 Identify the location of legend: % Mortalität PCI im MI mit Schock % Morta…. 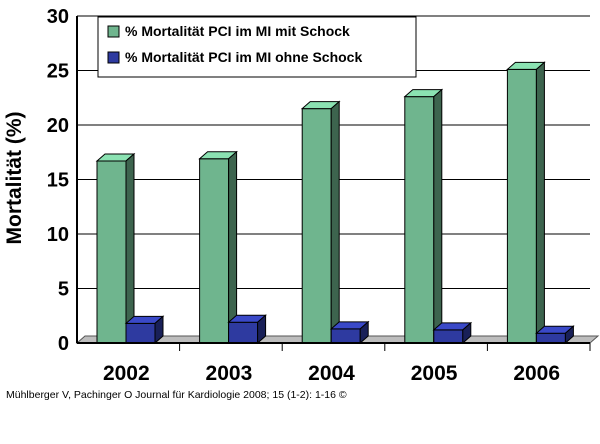
(257, 47).